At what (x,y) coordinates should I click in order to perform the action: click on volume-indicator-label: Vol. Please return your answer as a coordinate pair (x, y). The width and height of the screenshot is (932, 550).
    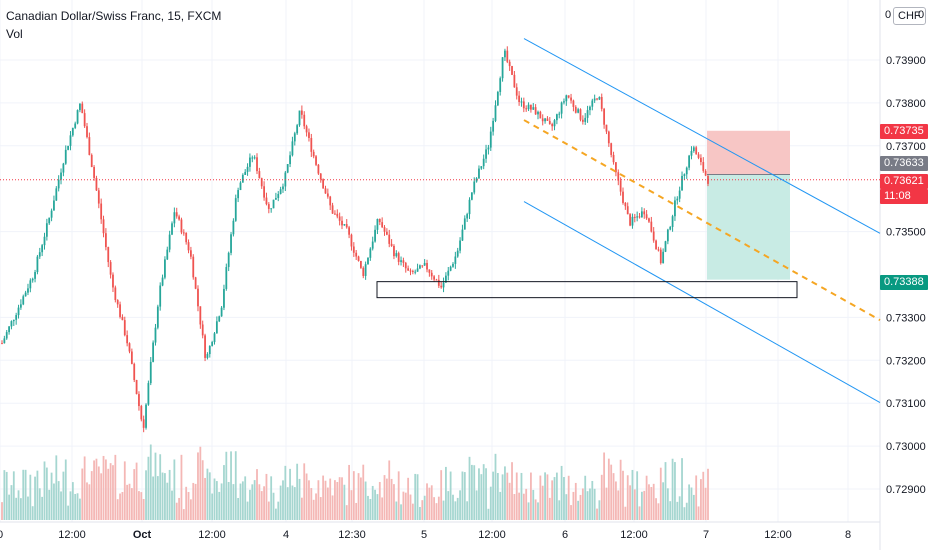
    Looking at the image, I should click on (14, 34).